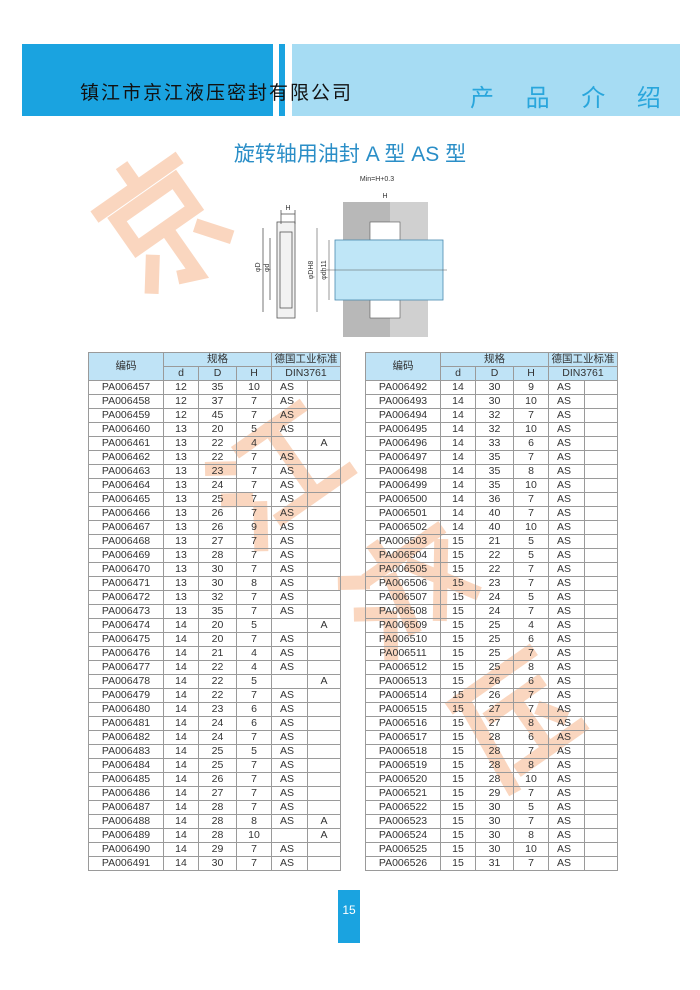 This screenshot has height=990, width=700. Describe the element at coordinates (403, 709) in the screenshot. I see `cell-code: PA006515` at that location.